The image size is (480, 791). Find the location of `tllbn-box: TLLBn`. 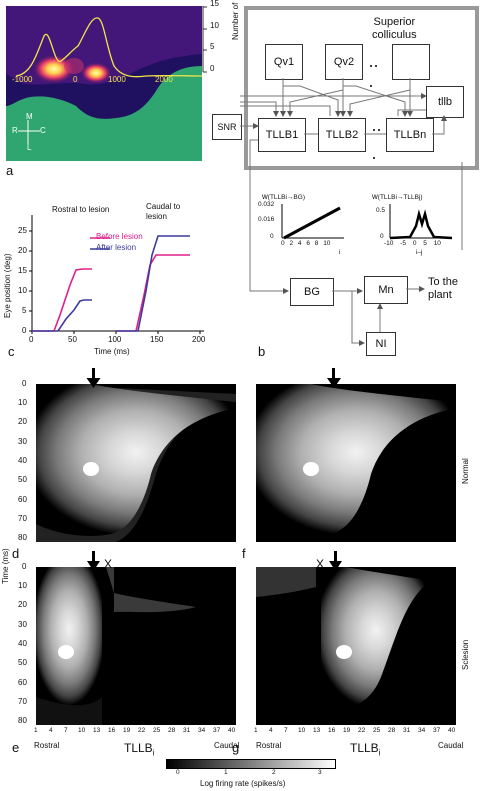

tllbn-box: TLLBn is located at coordinates (410, 135).